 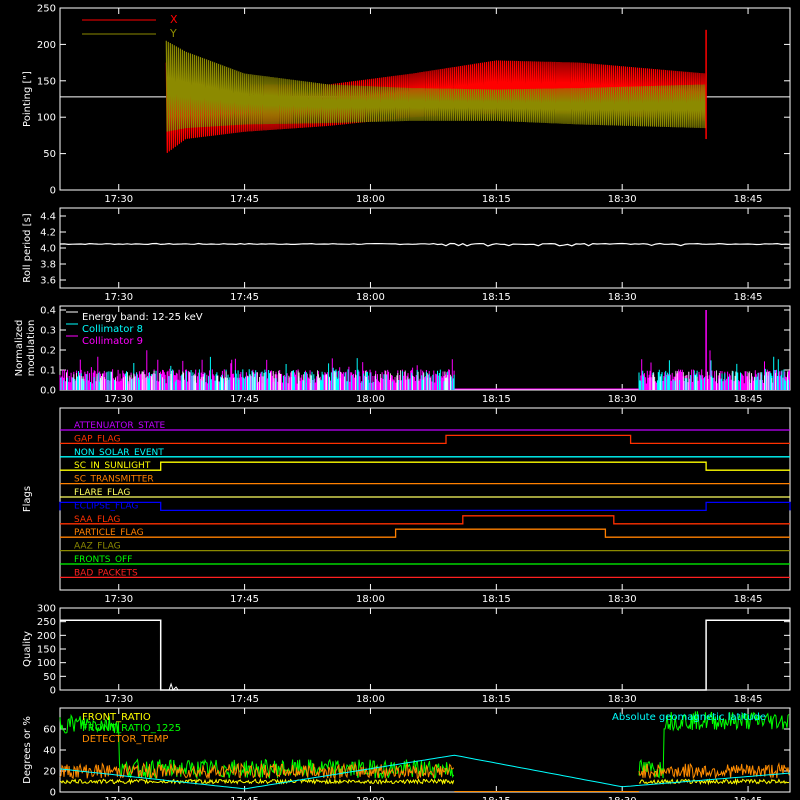 I want to click on y-tick-label: 3.6, so click(x=48, y=281).